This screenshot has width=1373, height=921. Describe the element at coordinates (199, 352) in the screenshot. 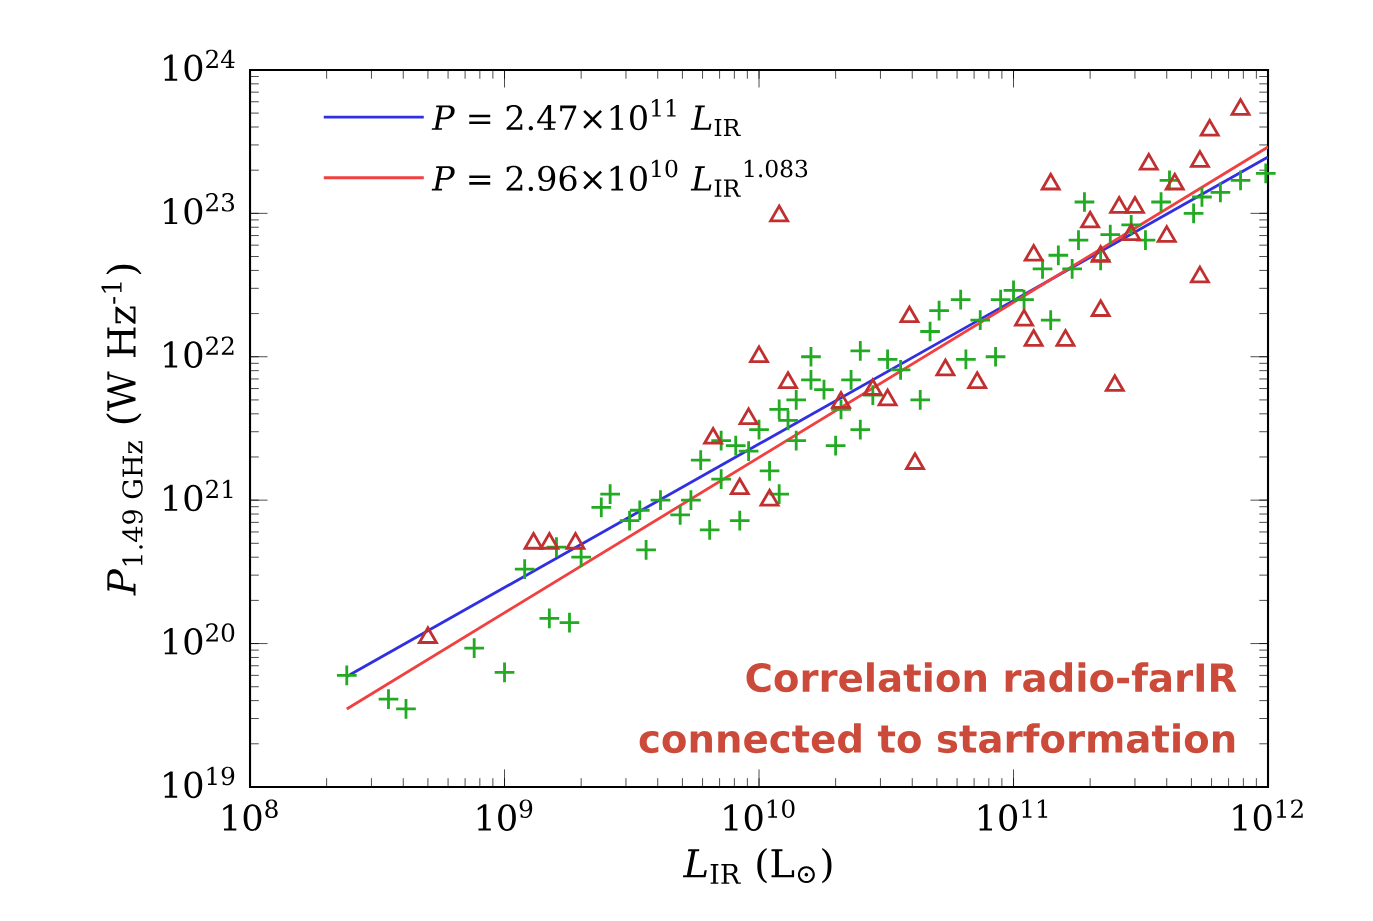

I see `y-tick-label: 10$^{22}$` at that location.